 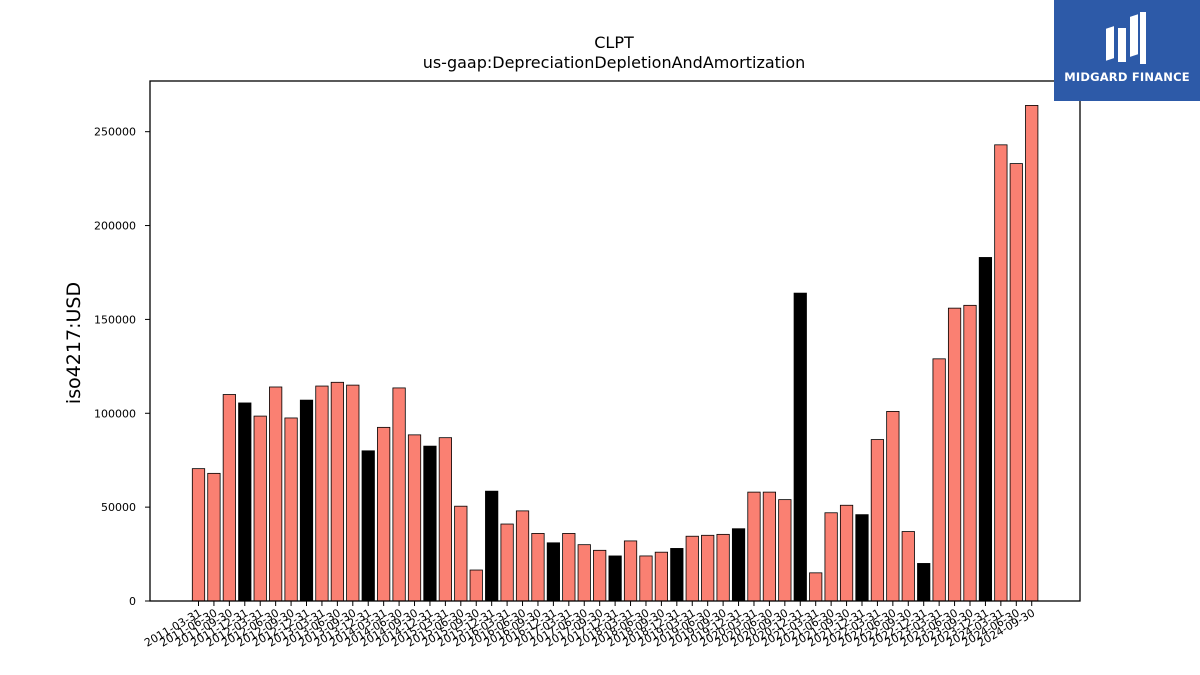 I want to click on y-tick-label: 250000, so click(x=115, y=132).